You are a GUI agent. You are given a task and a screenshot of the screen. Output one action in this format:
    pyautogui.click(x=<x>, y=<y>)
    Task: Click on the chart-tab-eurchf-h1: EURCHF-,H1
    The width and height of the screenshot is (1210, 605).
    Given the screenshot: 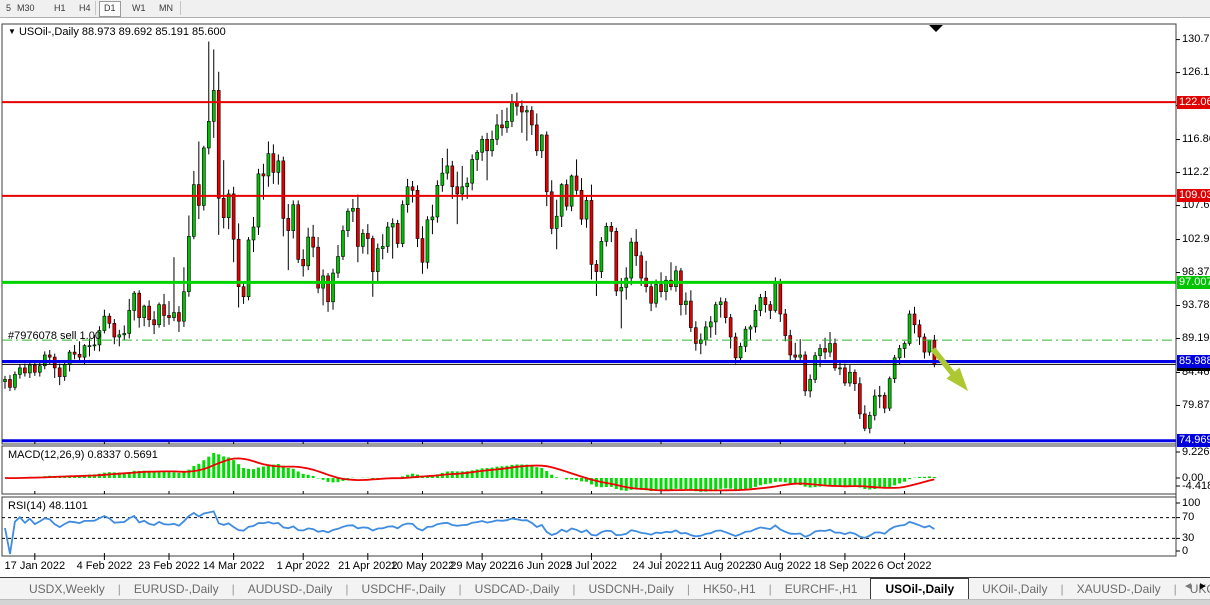 What is the action you would take?
    pyautogui.click(x=821, y=588)
    